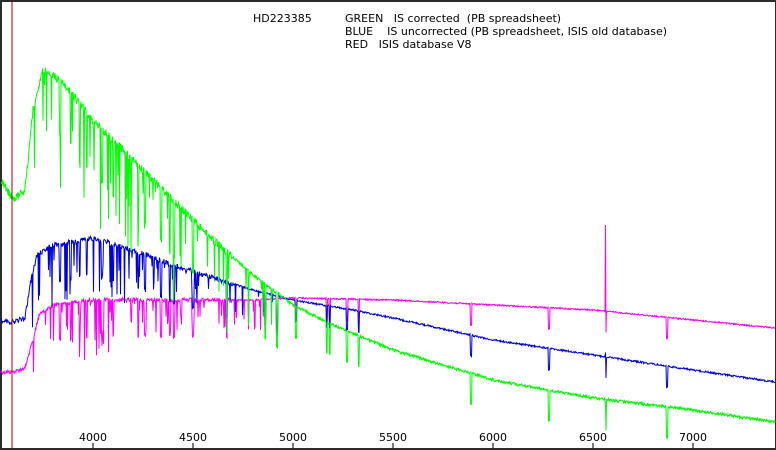 The width and height of the screenshot is (776, 450). Describe the element at coordinates (193, 437) in the screenshot. I see `x-tick-label: 4500` at that location.